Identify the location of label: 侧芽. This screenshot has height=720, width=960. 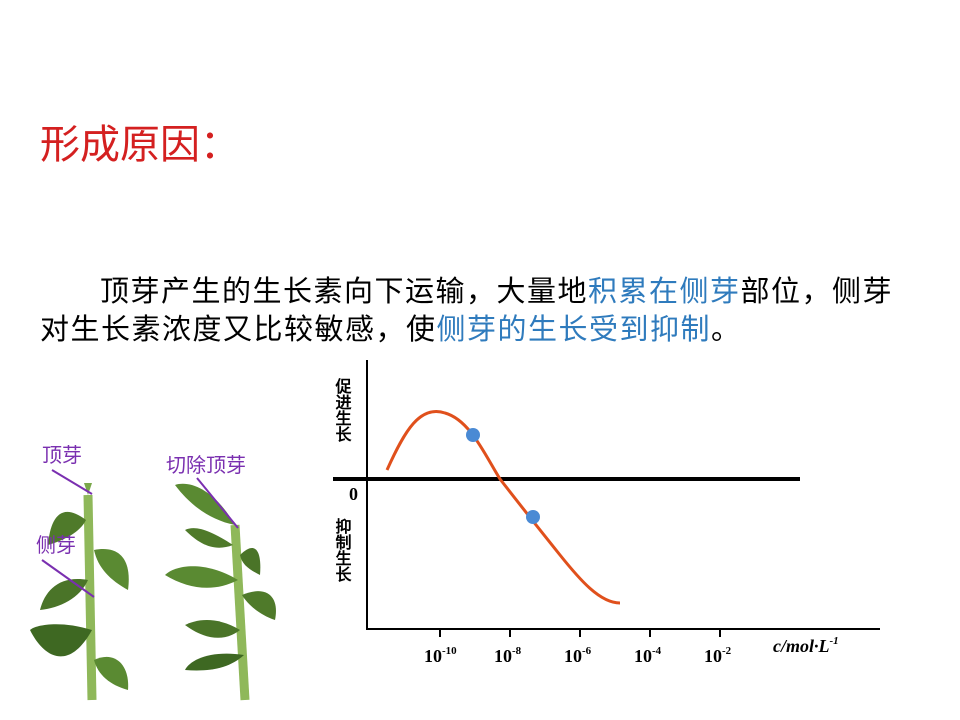
(56, 545).